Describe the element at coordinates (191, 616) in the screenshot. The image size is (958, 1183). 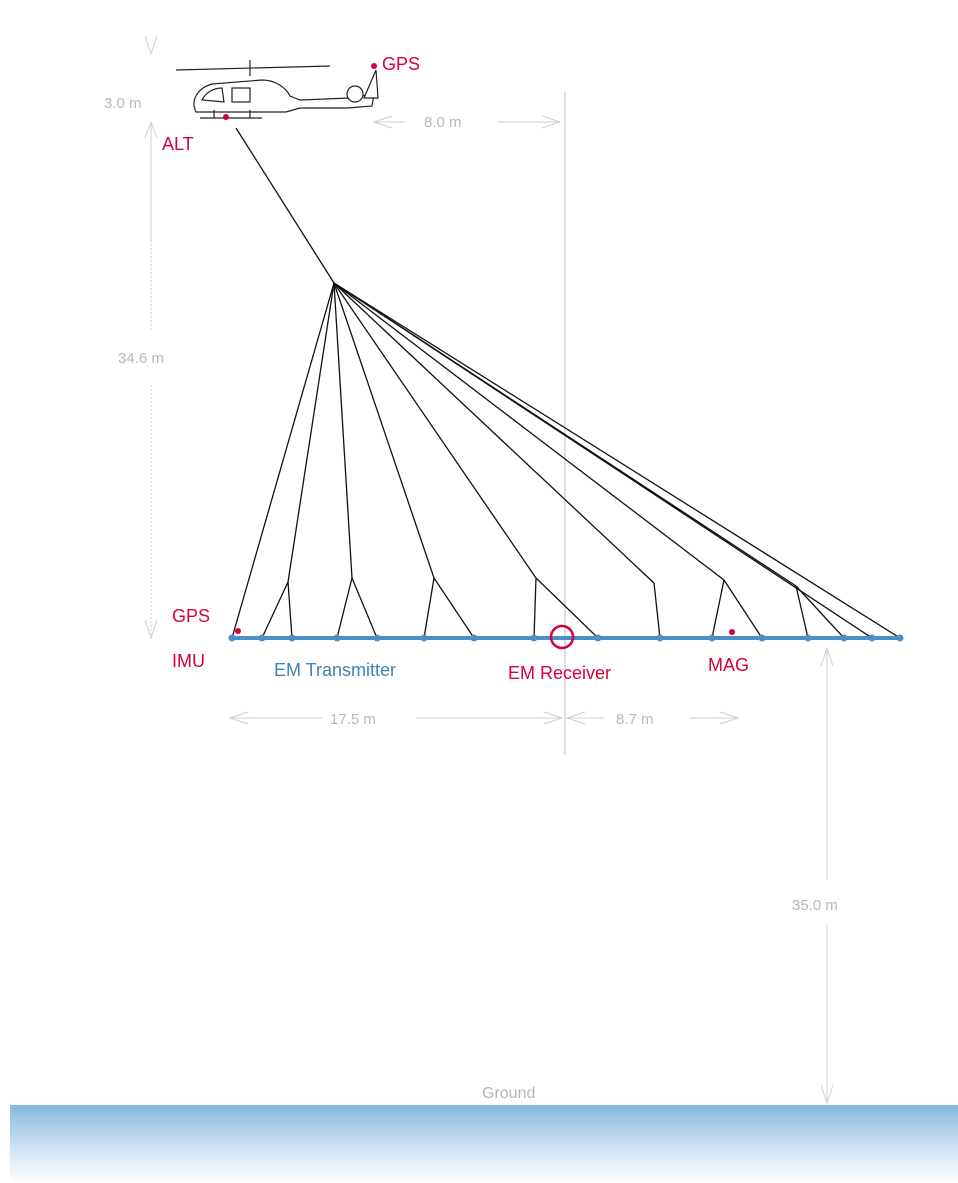
I see `gps-bottom-label: GPS` at that location.